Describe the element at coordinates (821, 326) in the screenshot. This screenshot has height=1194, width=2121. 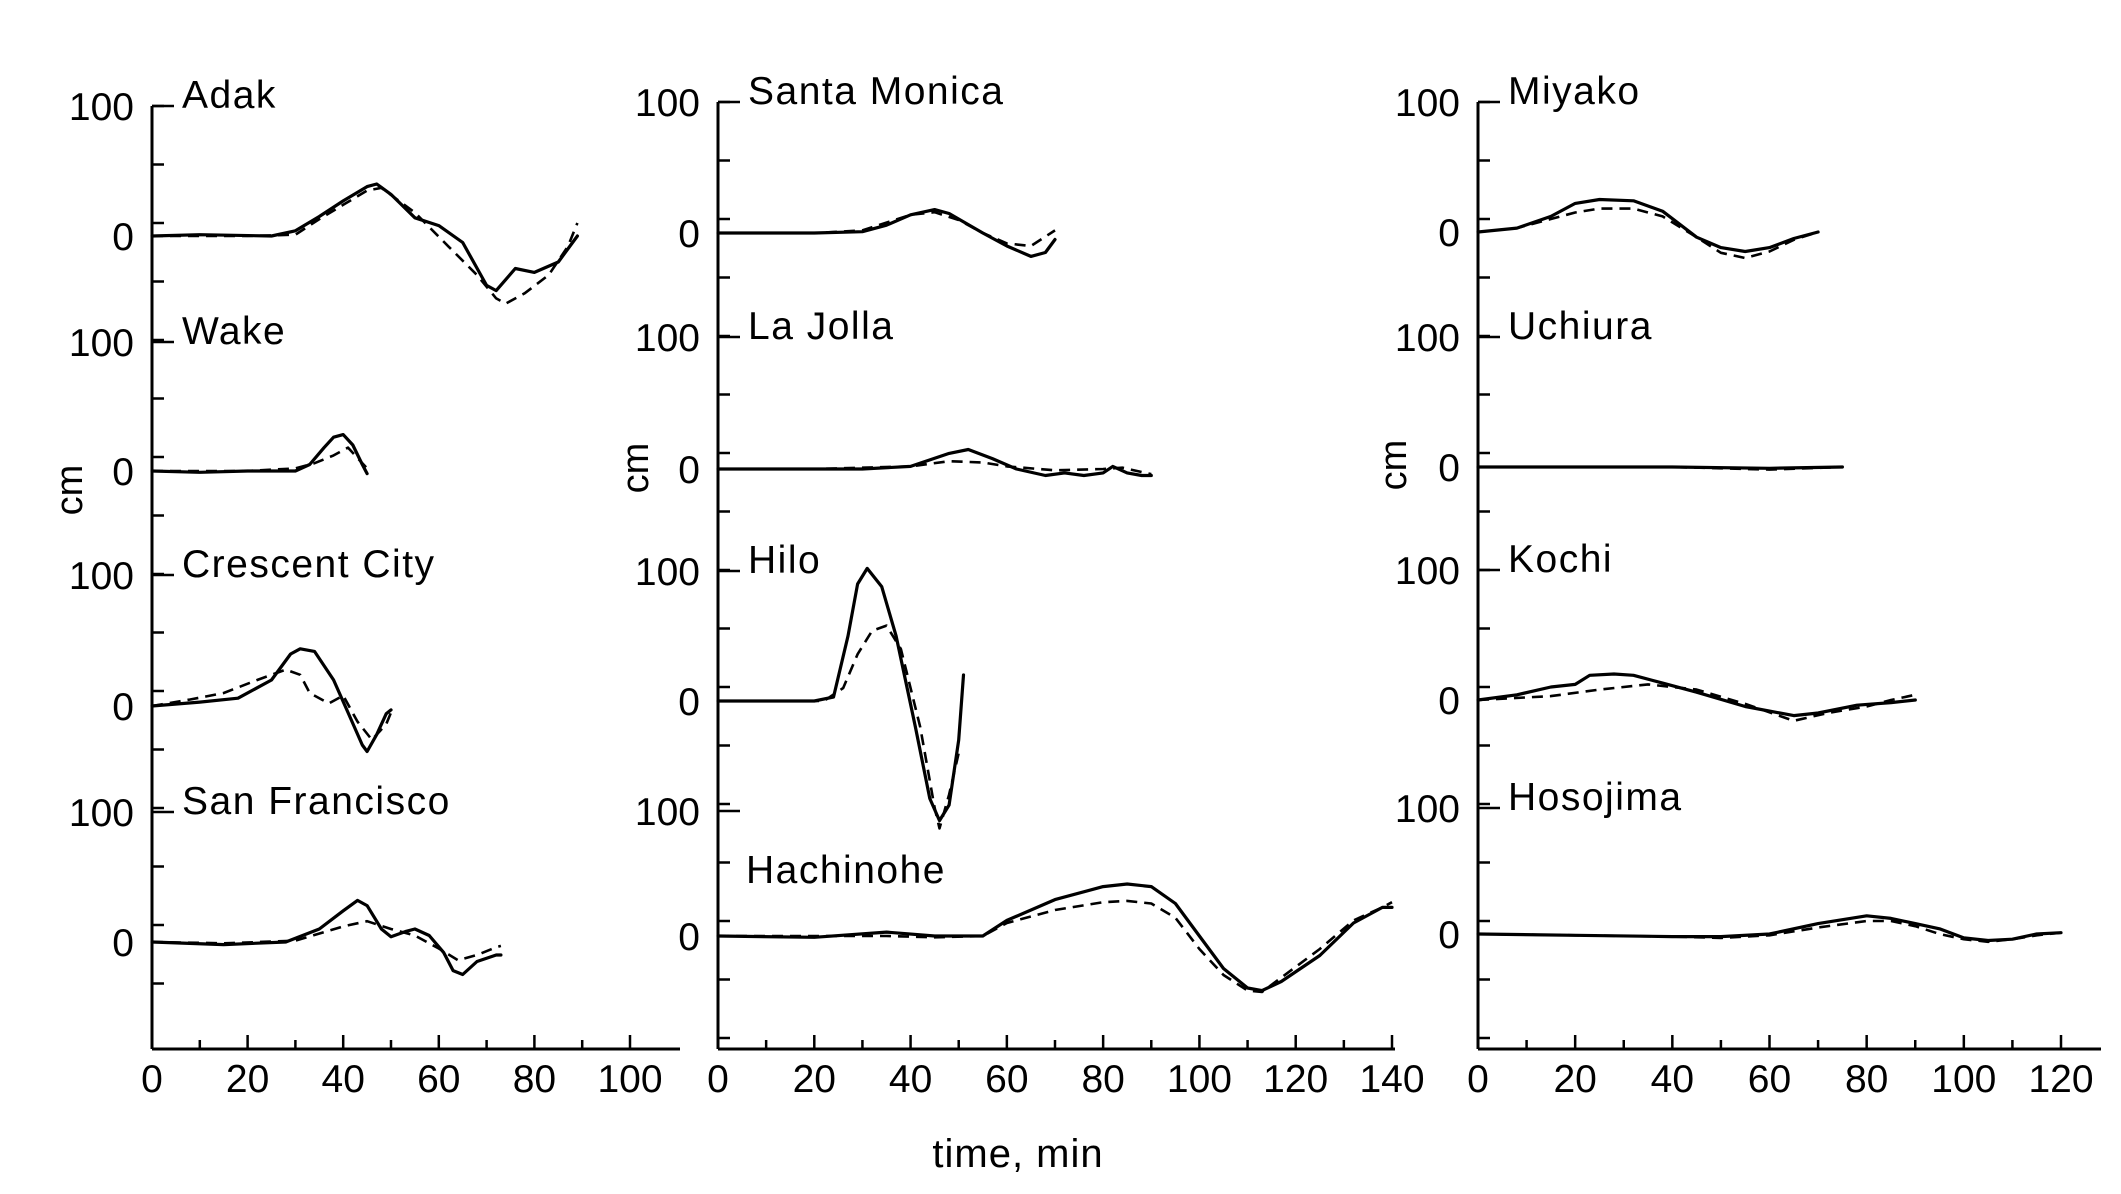
I see `station-name: La Jolla` at that location.